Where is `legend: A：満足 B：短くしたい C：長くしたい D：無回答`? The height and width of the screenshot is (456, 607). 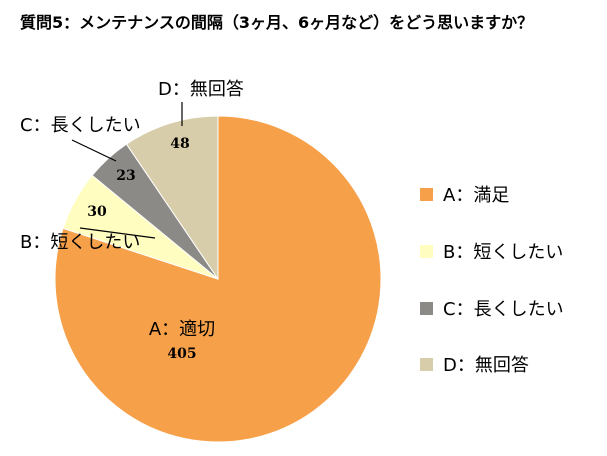 legend: A：満足 B：短くしたい C：長くしたい D：無回答 is located at coordinates (492, 280).